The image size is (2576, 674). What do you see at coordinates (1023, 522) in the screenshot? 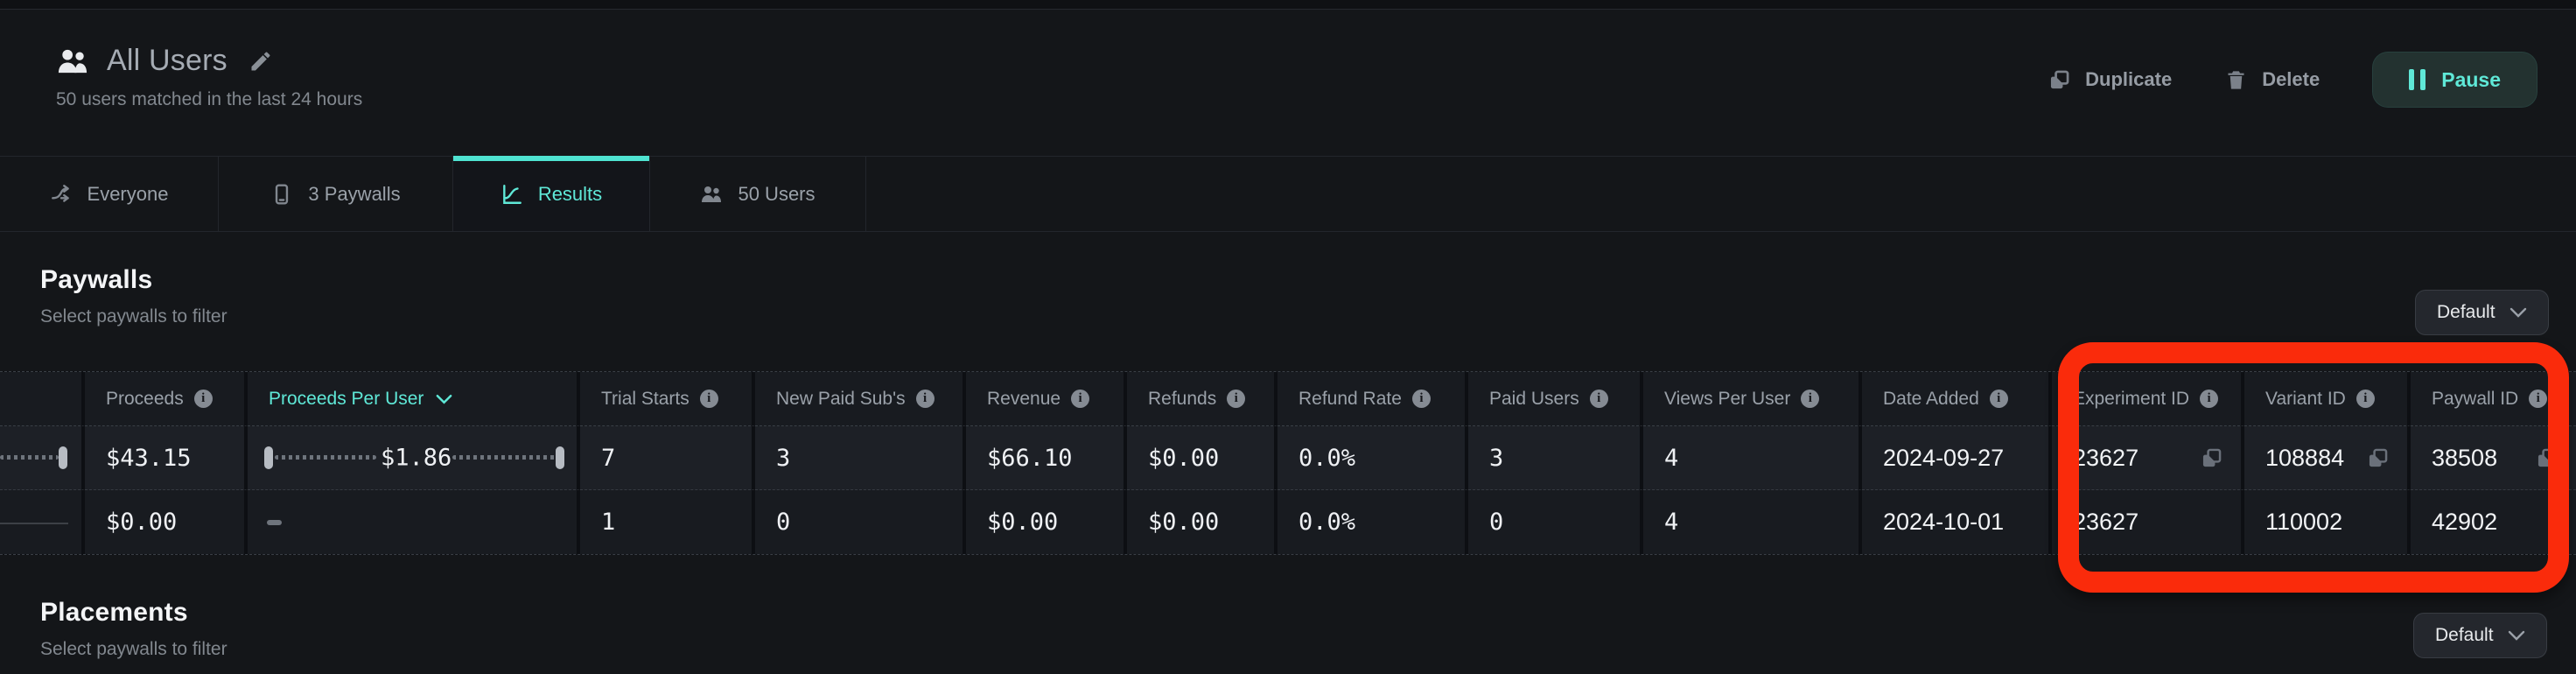
I see `cell-revenue: $0.00` at bounding box center [1023, 522].